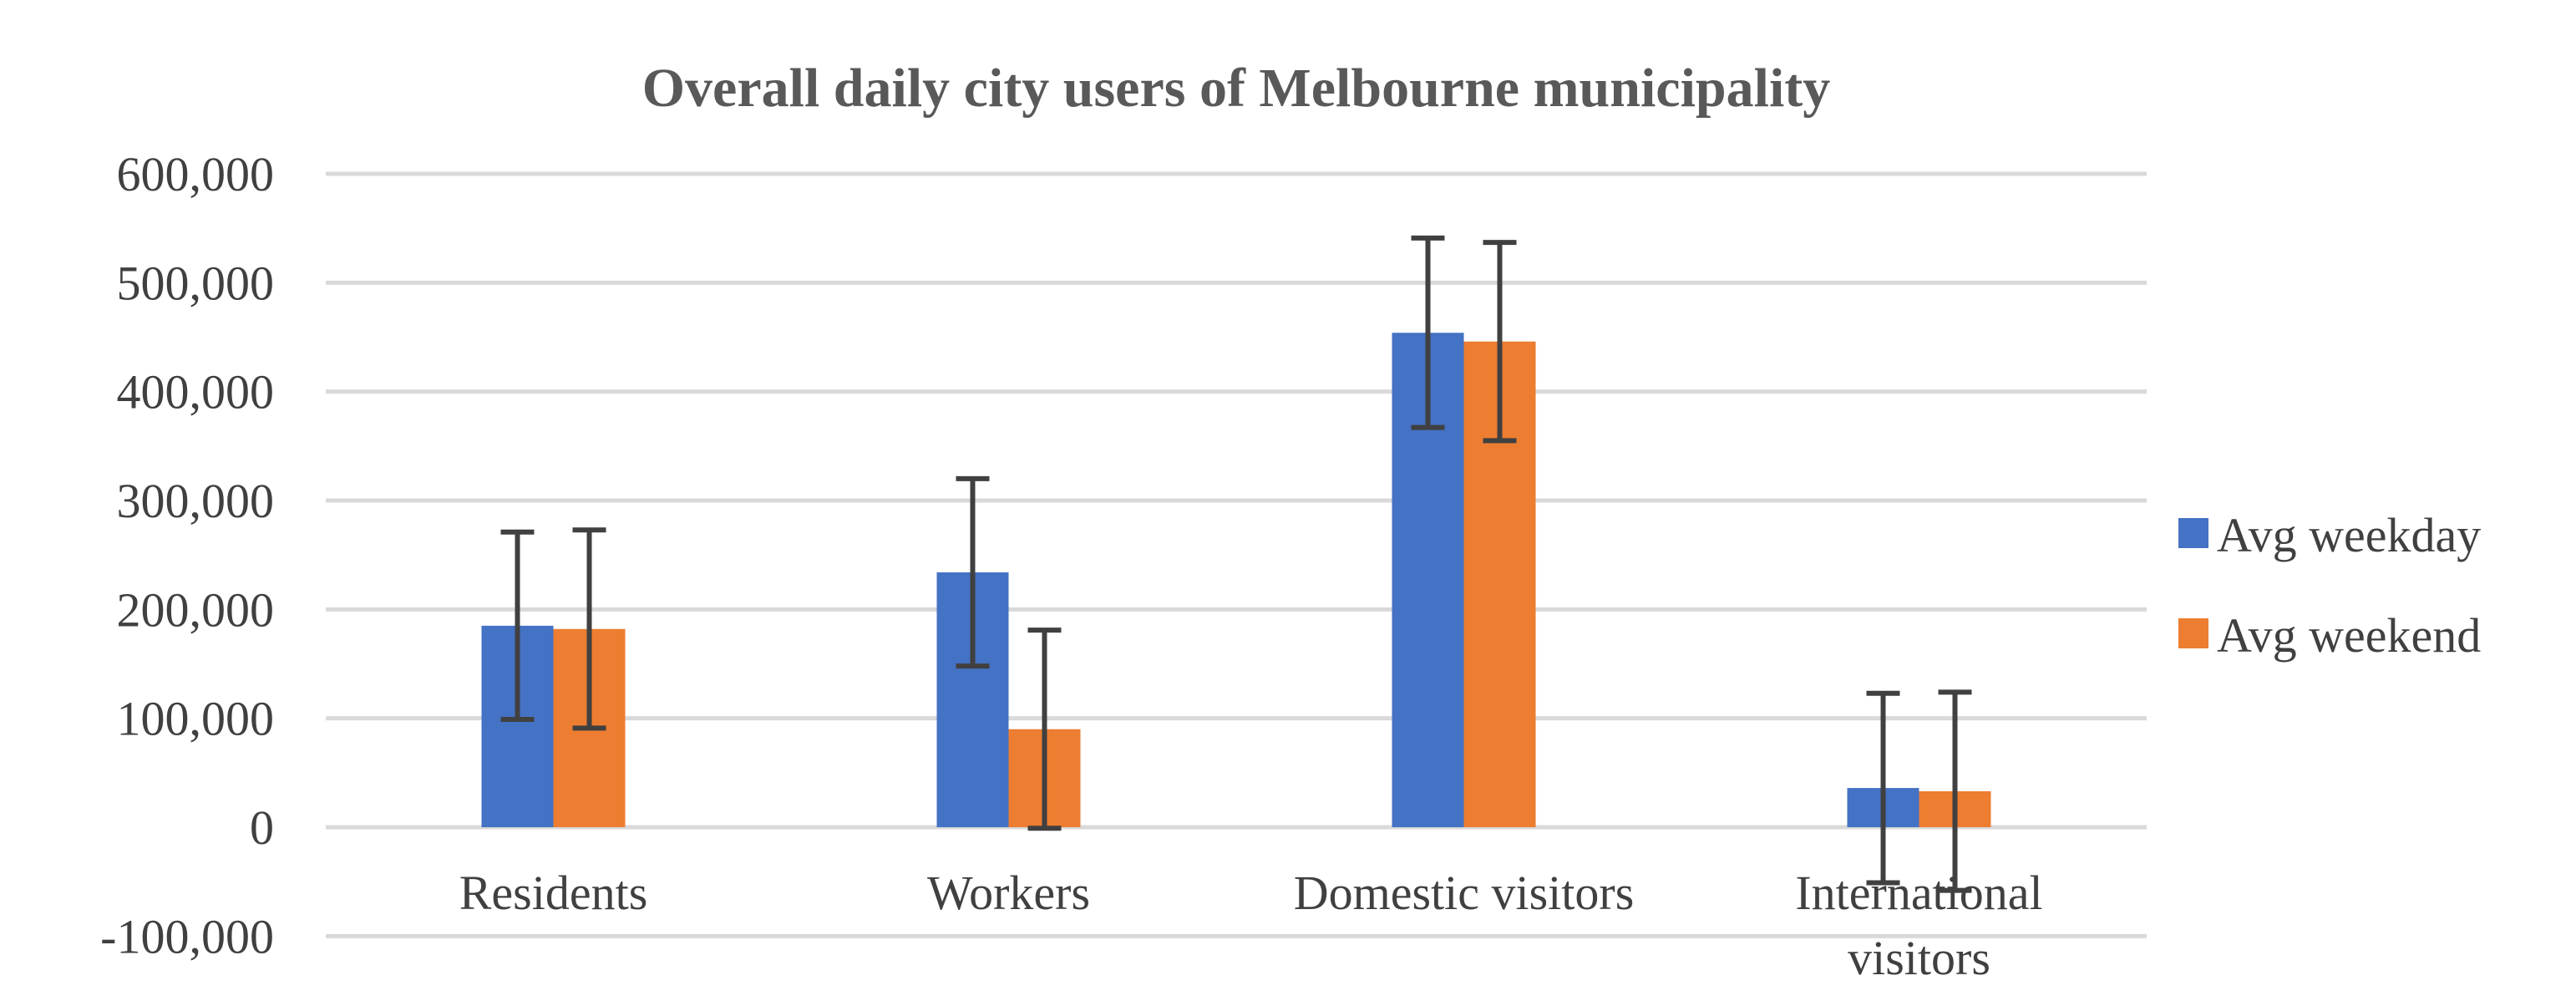  Describe the element at coordinates (2349, 635) in the screenshot. I see `legend-label: Avg weekend` at that location.